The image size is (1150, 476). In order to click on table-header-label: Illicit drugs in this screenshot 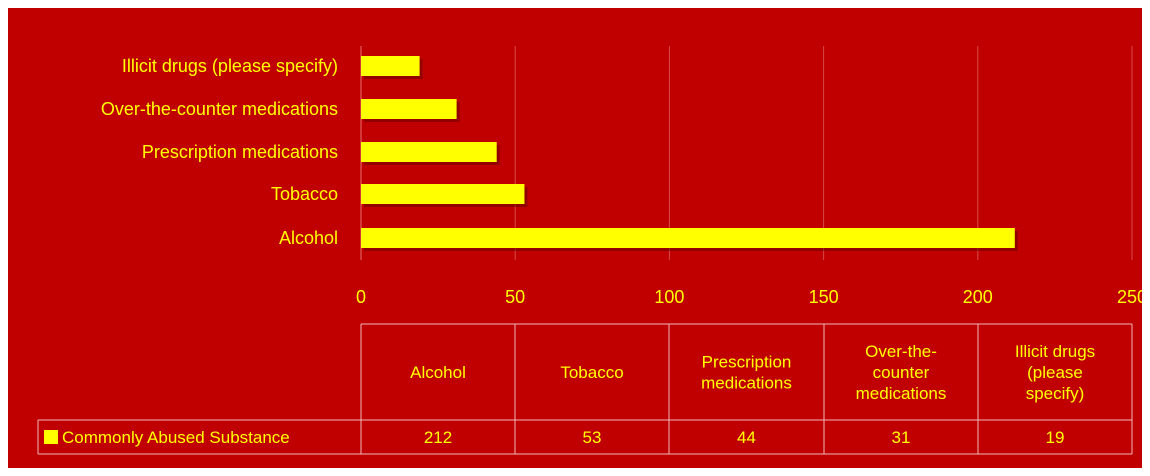, I will do `click(1055, 351)`.